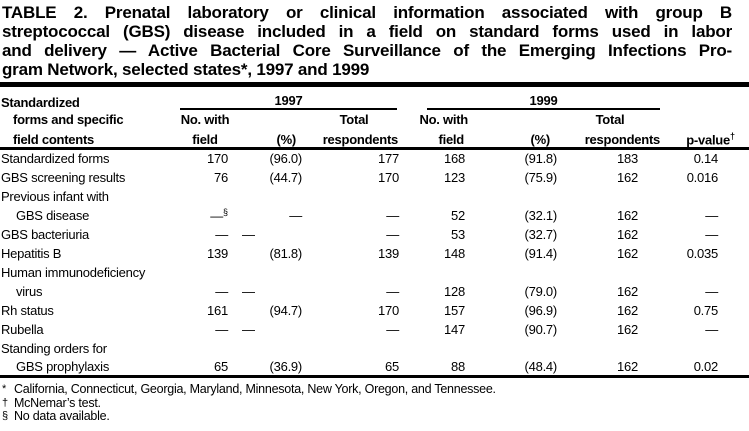  What do you see at coordinates (541, 215) in the screenshot?
I see `cell-y99_pct: (32.1)` at bounding box center [541, 215].